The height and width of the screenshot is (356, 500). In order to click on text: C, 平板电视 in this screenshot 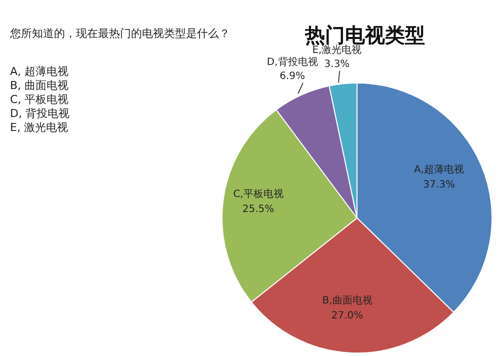, I will do `click(39, 99)`.